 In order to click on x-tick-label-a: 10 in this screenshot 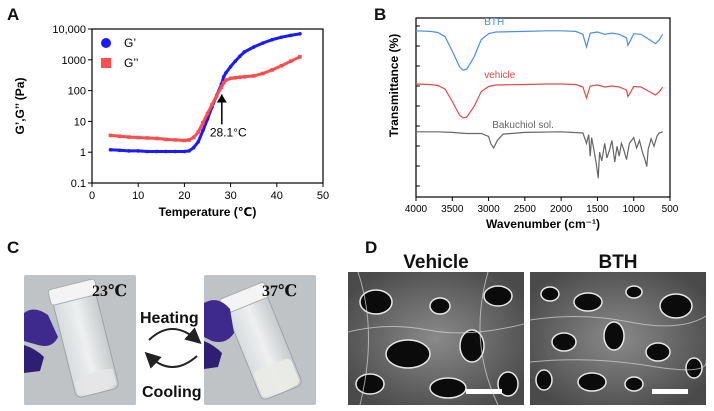, I will do `click(138, 196)`.